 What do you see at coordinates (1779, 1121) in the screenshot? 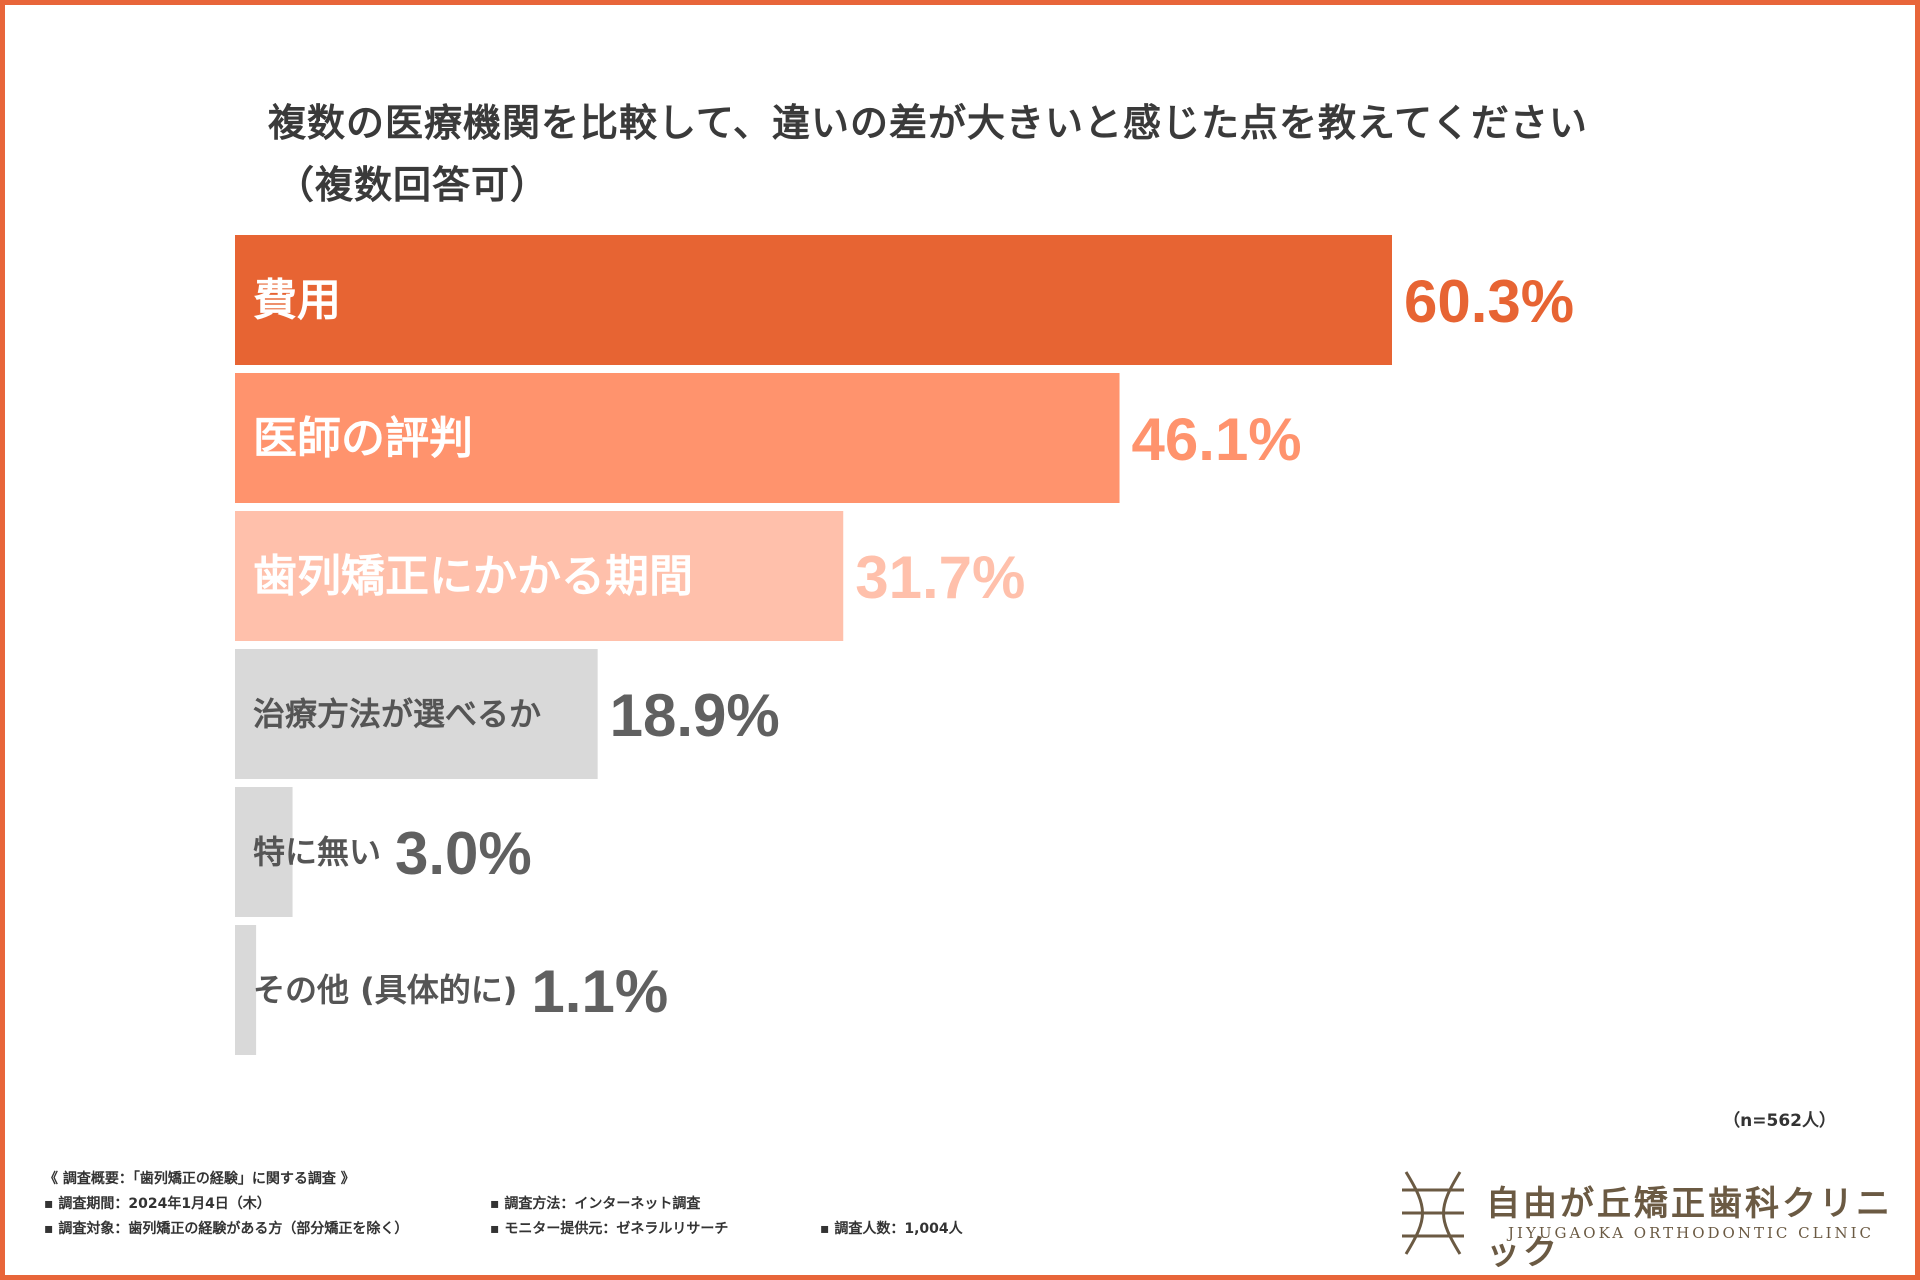
I see `sample-size-note: （n=562人）` at bounding box center [1779, 1121].